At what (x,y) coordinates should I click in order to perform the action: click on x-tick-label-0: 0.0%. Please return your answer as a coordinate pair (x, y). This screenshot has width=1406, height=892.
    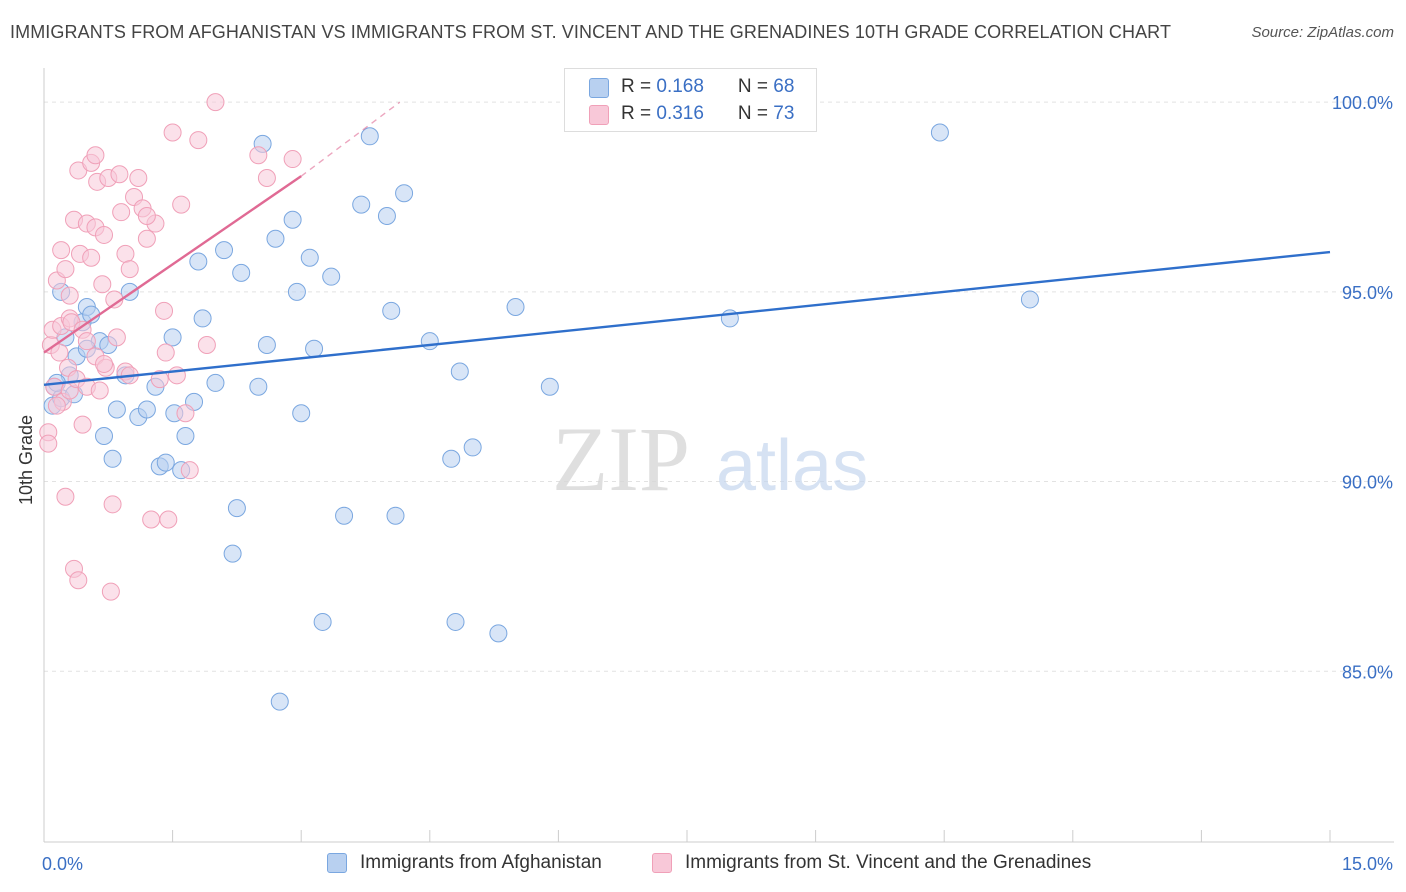
    Looking at the image, I should click on (62, 864).